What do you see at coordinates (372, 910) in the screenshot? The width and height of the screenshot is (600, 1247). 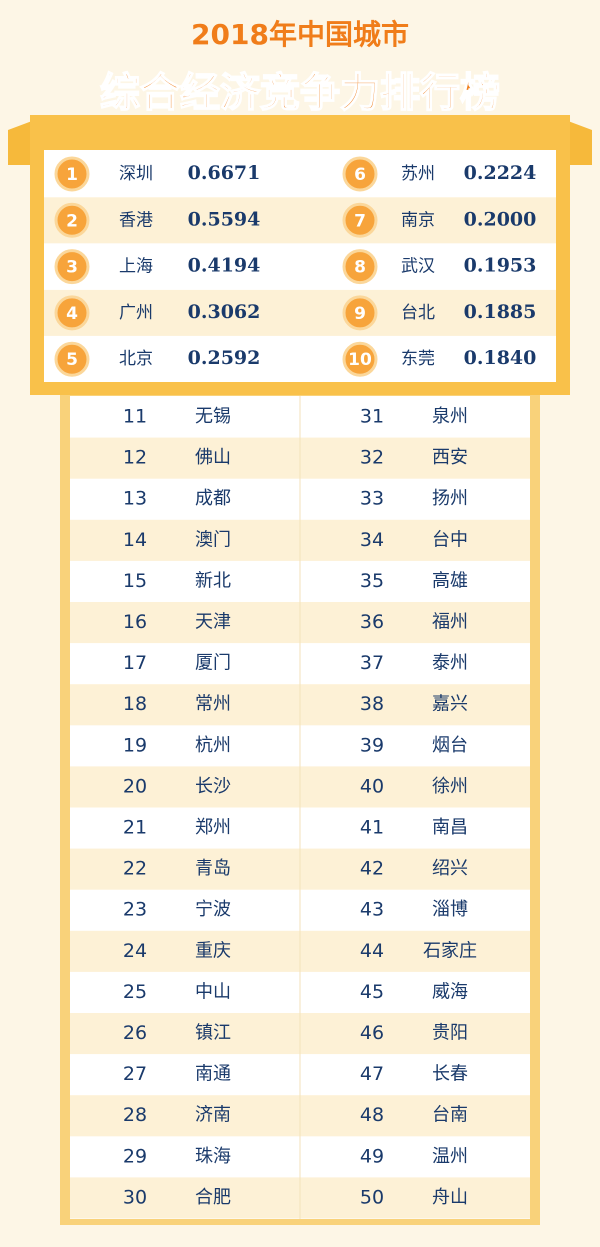 I see `rank-number: 43` at bounding box center [372, 910].